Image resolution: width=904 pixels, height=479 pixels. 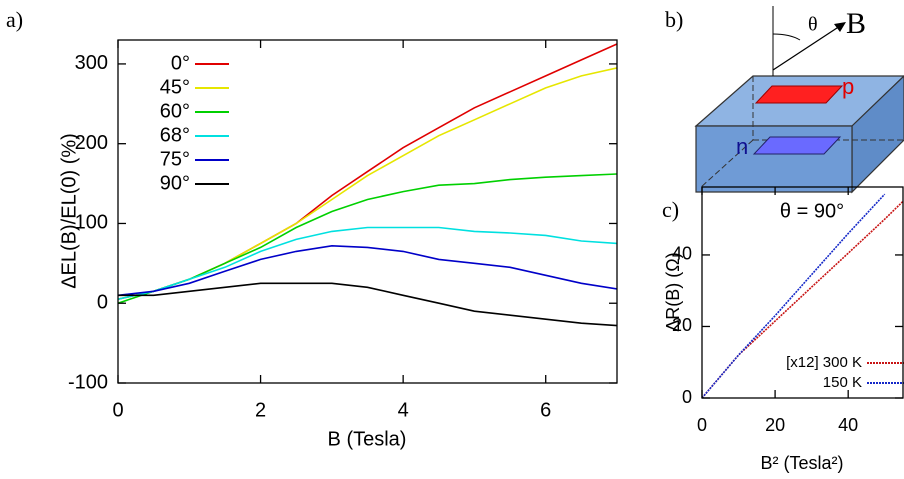 I want to click on y-tick-label: 40, so click(x=682, y=254).